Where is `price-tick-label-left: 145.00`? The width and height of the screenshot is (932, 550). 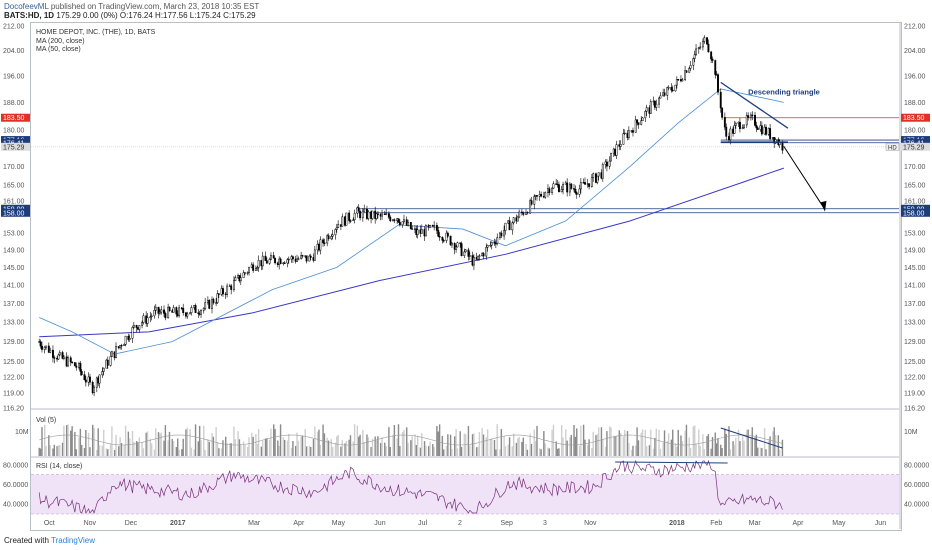 price-tick-label-left: 145.00 is located at coordinates (14, 268).